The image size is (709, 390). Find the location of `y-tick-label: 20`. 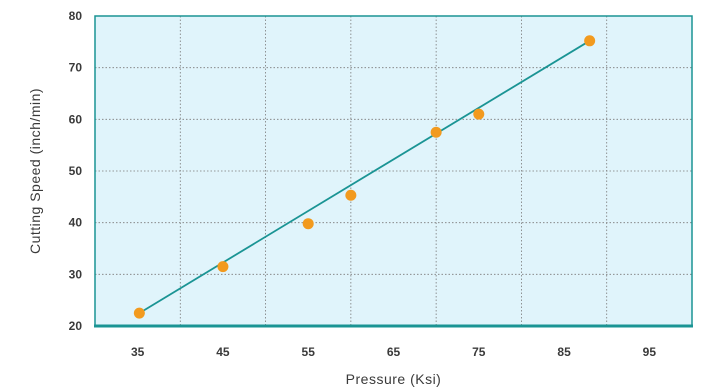

y-tick-label: 20 is located at coordinates (76, 326).